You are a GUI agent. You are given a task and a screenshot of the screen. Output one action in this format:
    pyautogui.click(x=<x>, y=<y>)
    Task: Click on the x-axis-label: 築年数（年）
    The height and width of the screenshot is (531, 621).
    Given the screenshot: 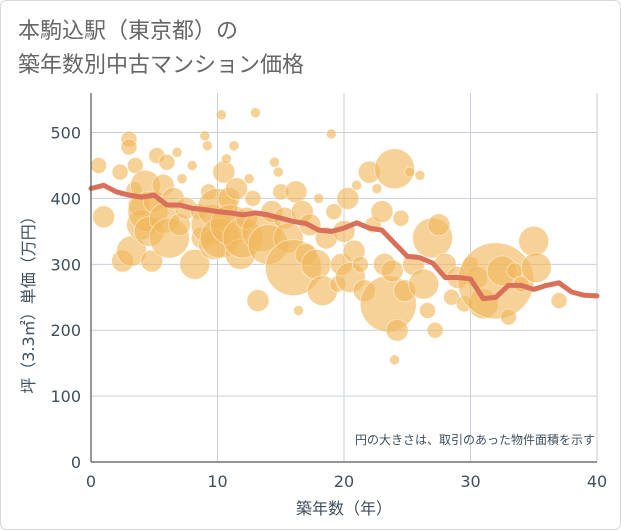 What is the action you would take?
    pyautogui.click(x=344, y=508)
    